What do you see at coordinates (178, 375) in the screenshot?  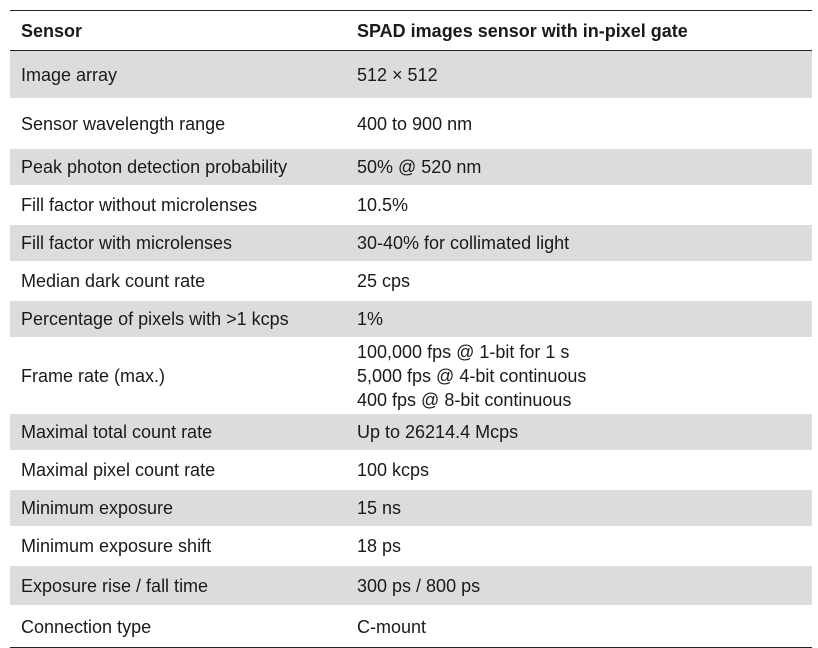 I see `row-parameter: Frame rate (max.)` at bounding box center [178, 375].